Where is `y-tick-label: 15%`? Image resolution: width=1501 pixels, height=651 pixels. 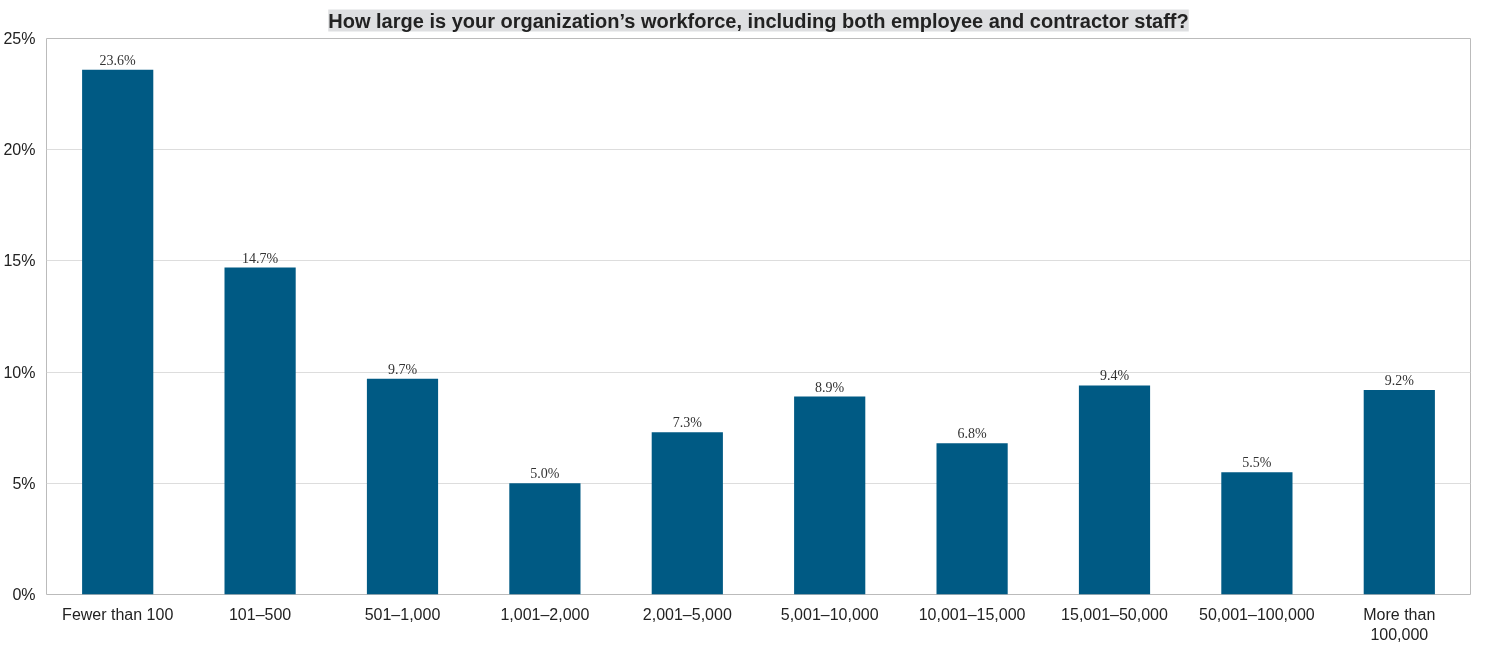
y-tick-label: 15% is located at coordinates (19, 261).